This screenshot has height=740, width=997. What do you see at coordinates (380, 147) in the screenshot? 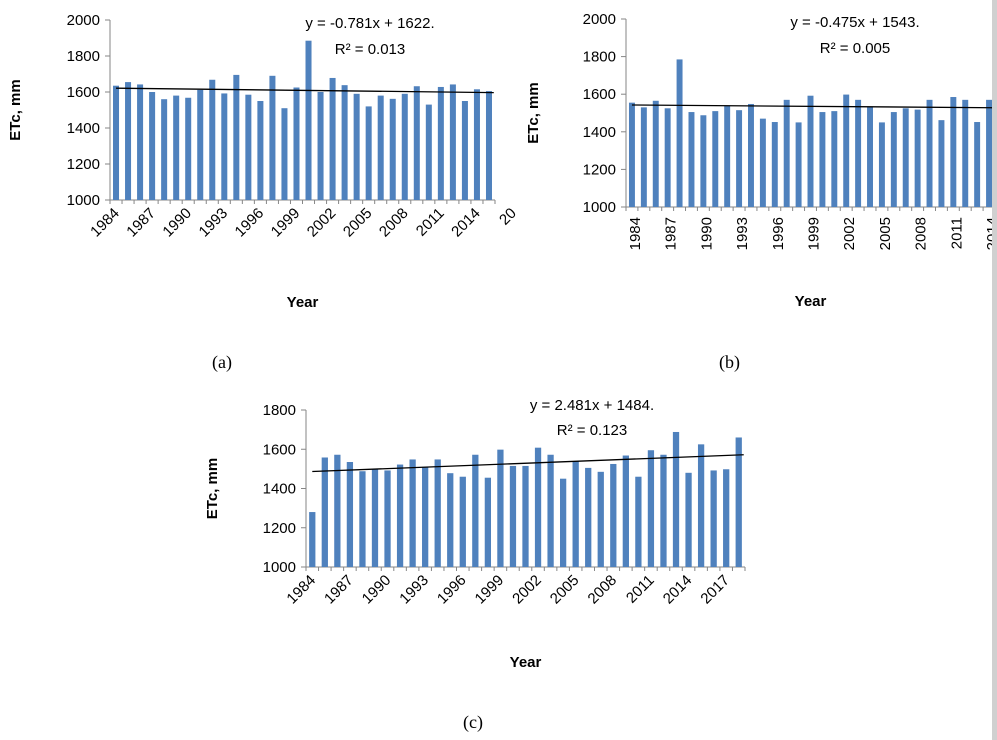
I see `bar-2006` at bounding box center [380, 147].